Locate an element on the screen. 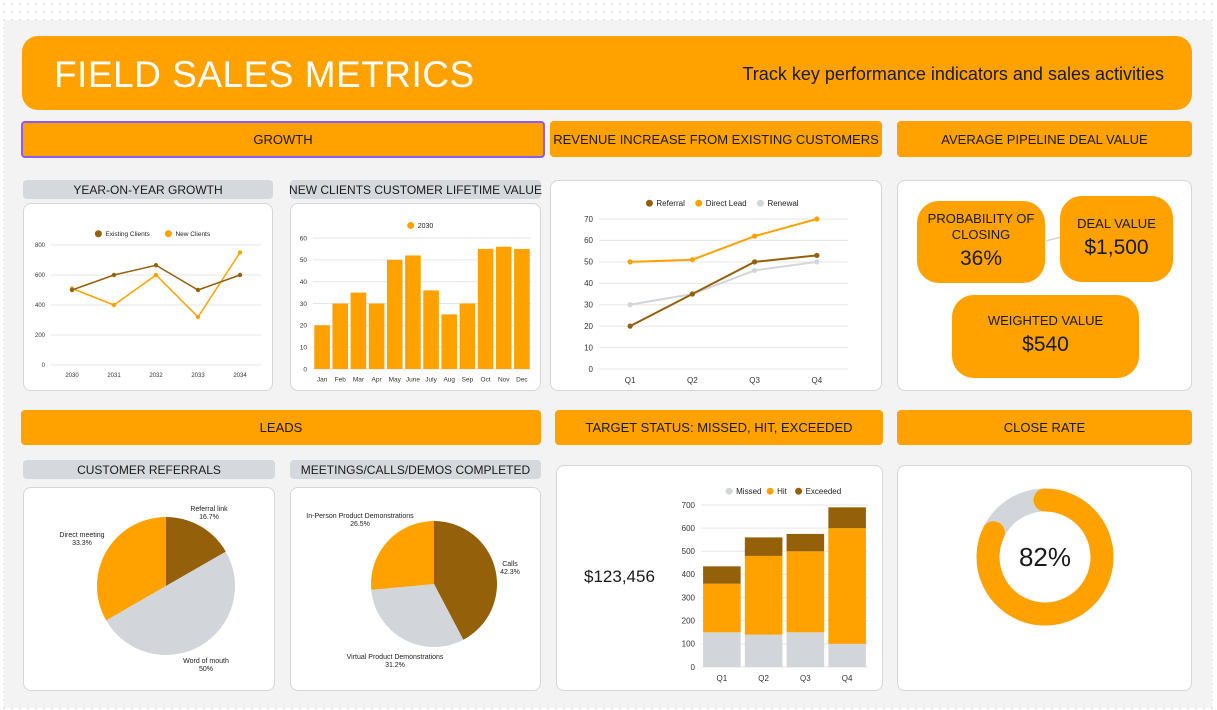  yoy-xtick-2: 2032 is located at coordinates (156, 376).